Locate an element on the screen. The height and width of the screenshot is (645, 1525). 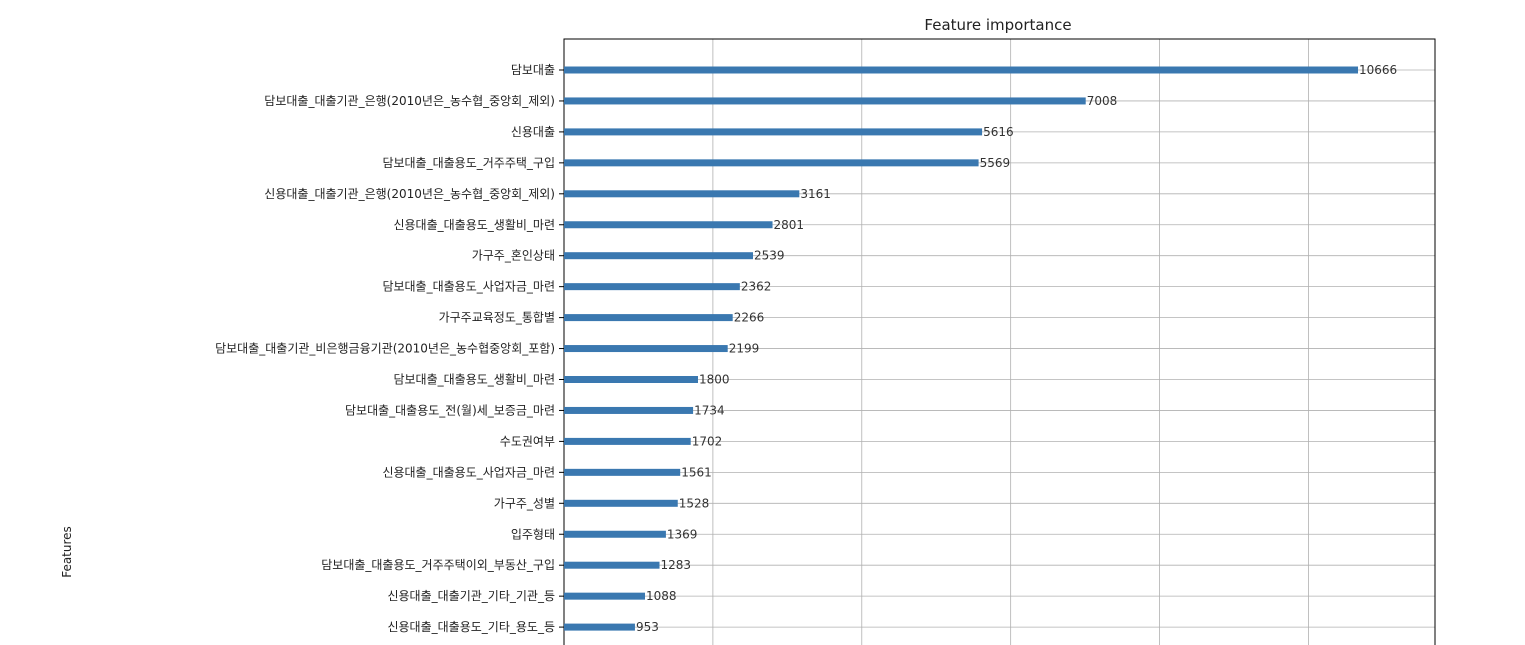
y-tick-label: 수도권여부 is located at coordinates (527, 441).